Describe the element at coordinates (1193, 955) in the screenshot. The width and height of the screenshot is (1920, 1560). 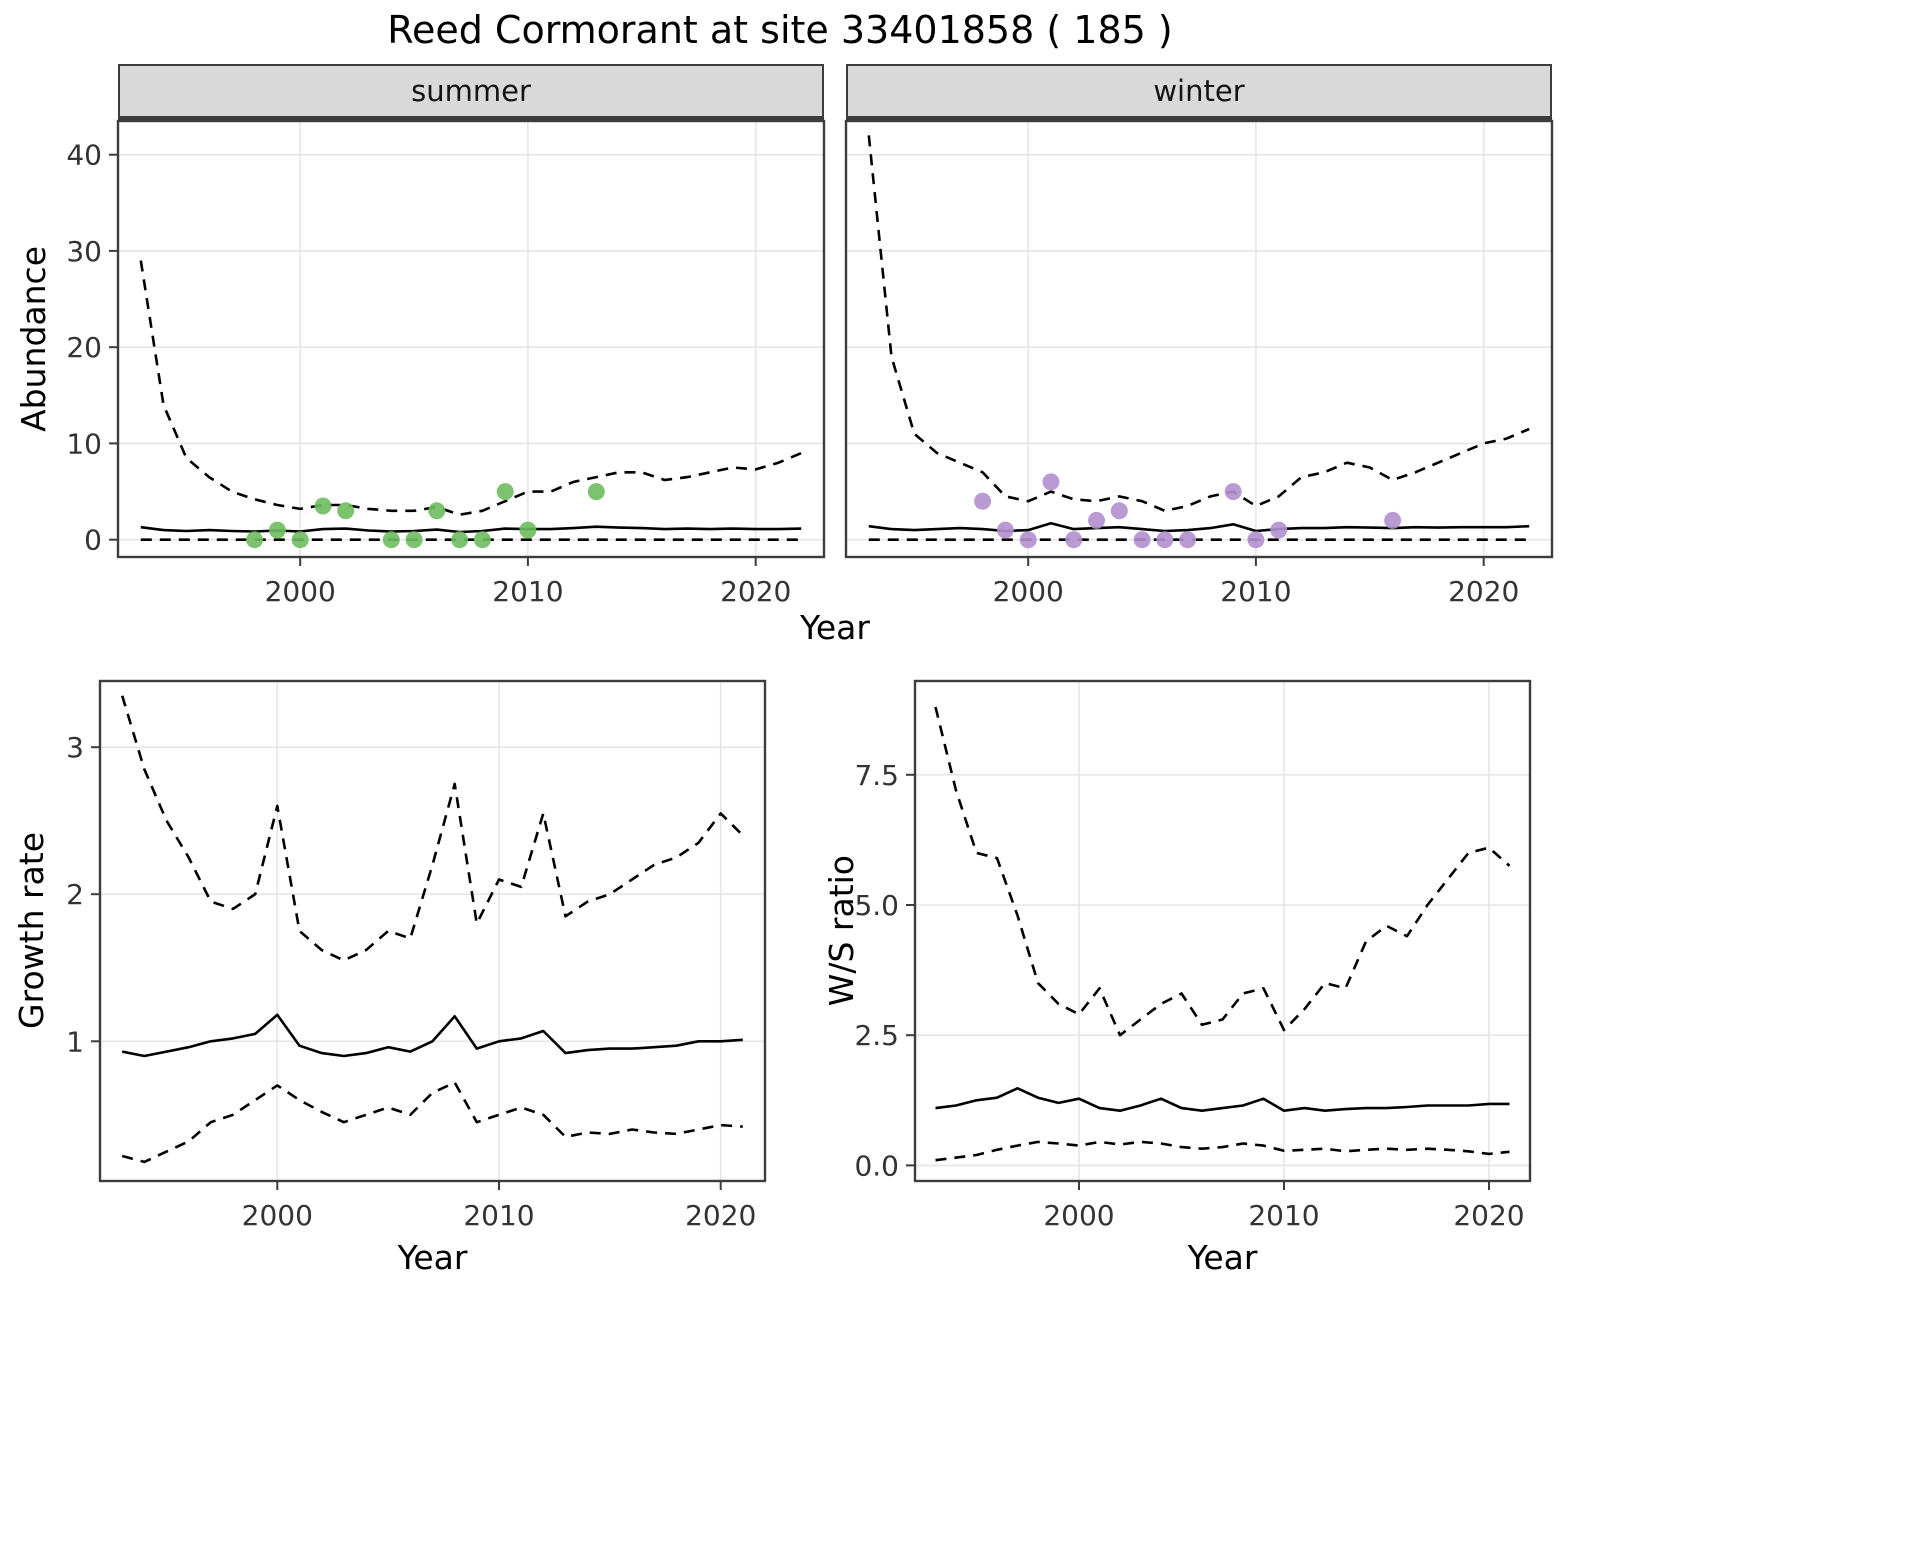
I see `ws-ratio-chart: 2000 2010 2020 0.0 2.5 5.0 7.5` at that location.